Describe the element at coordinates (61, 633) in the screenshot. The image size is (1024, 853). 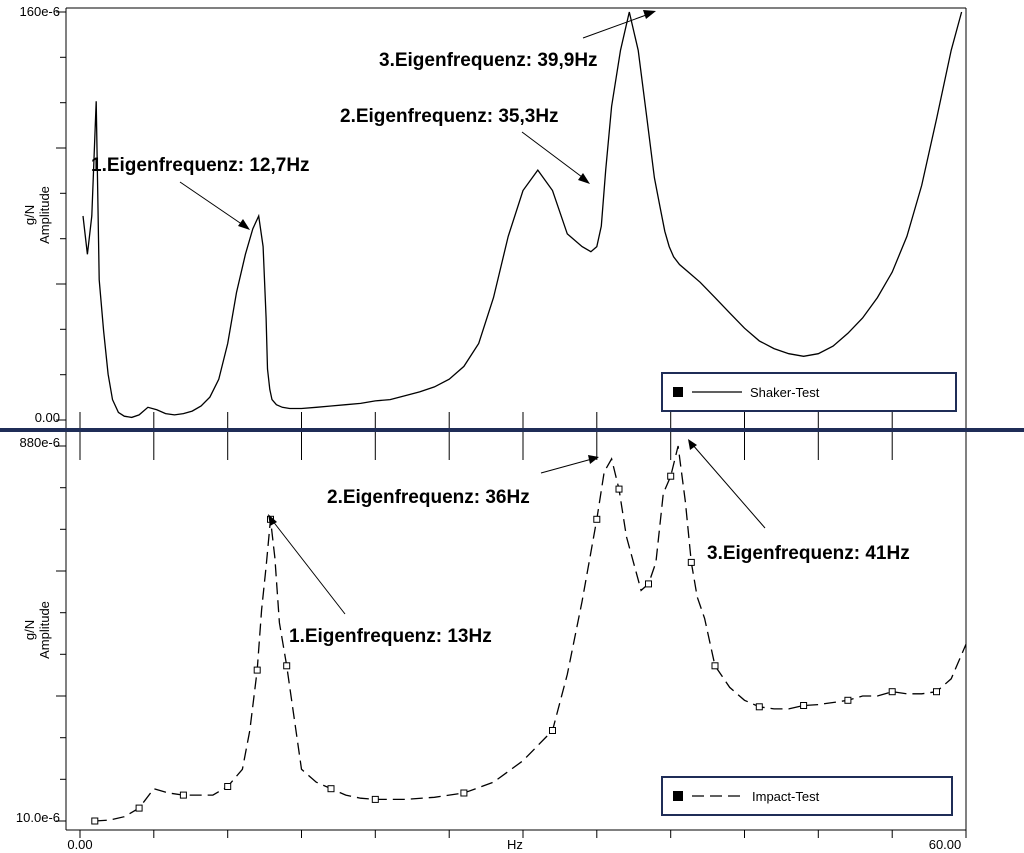
I see `bottom-y-ticks` at that location.